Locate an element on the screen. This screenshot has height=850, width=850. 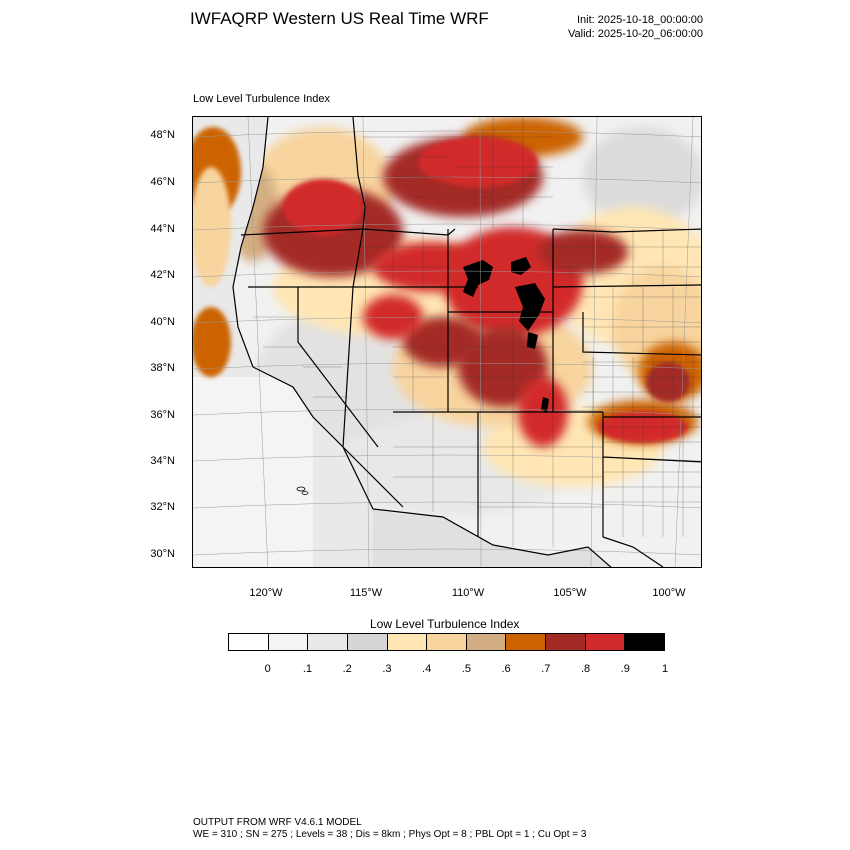
longitude-label: 115°W is located at coordinates (366, 593).